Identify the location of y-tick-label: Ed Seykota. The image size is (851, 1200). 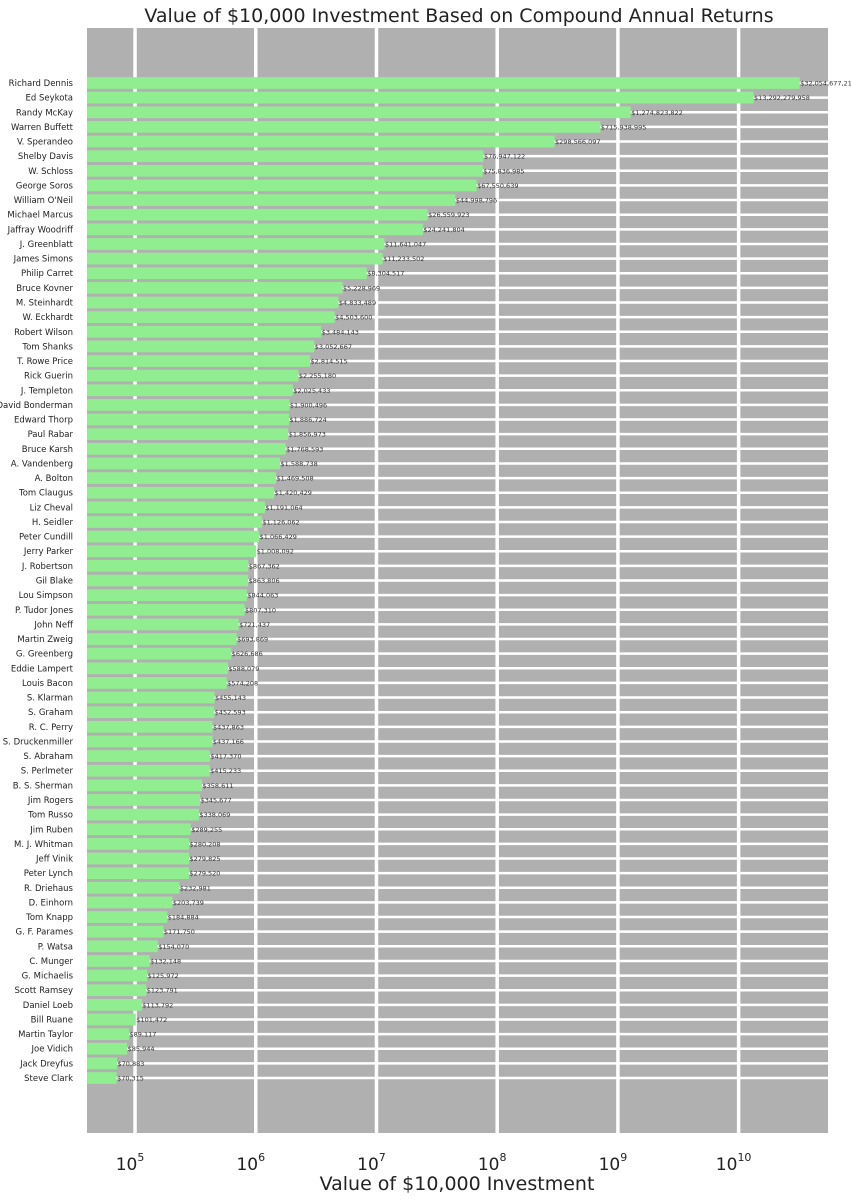
(50, 99).